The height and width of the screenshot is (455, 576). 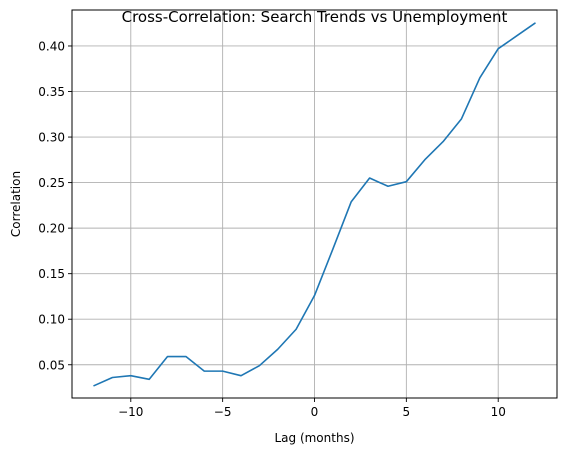 I want to click on y-tick-label: 0.20, so click(x=51, y=229).